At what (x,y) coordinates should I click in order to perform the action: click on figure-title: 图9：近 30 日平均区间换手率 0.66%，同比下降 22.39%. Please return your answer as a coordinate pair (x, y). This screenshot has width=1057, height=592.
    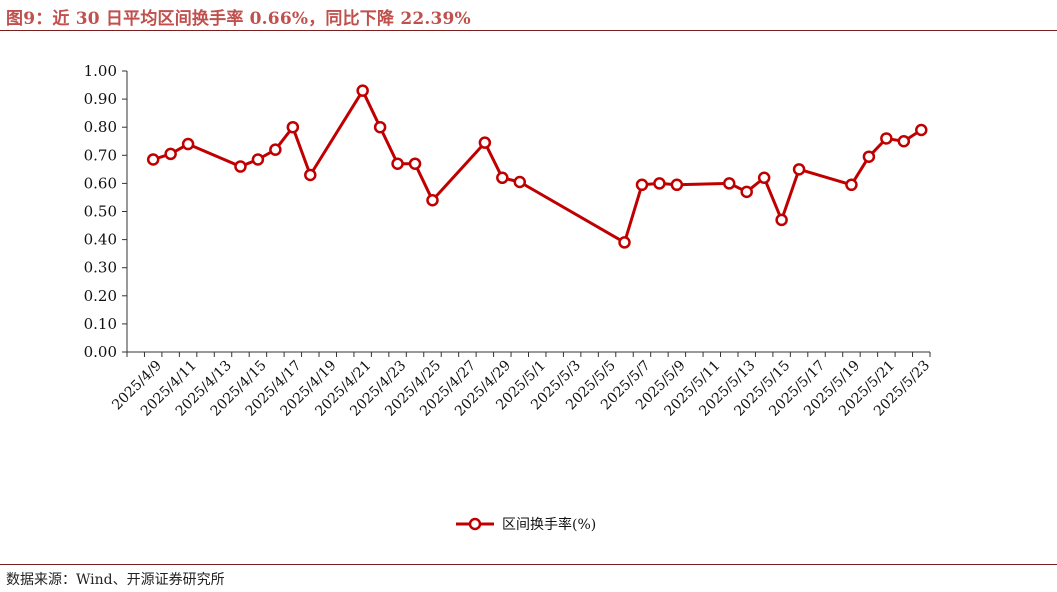
    Looking at the image, I should click on (238, 19).